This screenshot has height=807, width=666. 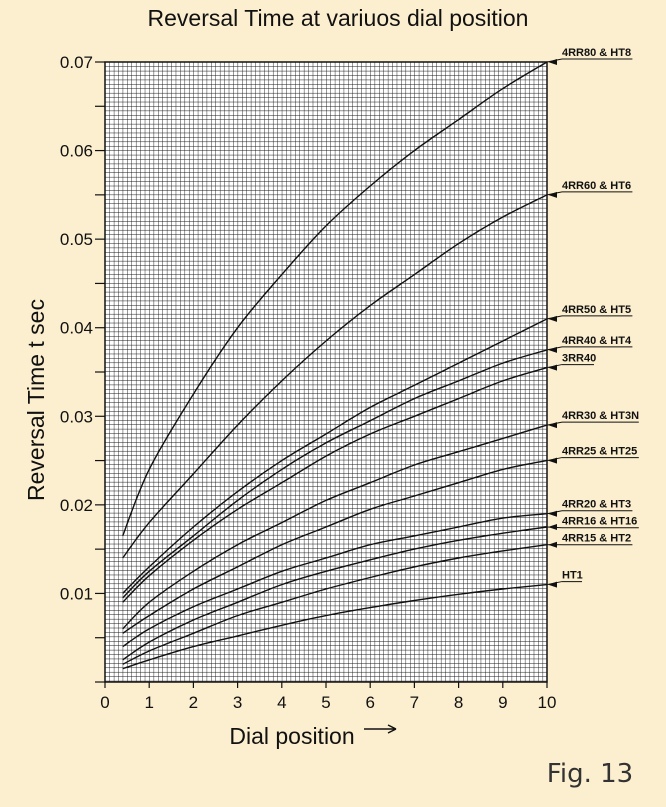 What do you see at coordinates (76, 62) in the screenshot?
I see `y-tick-label: 0.07` at bounding box center [76, 62].